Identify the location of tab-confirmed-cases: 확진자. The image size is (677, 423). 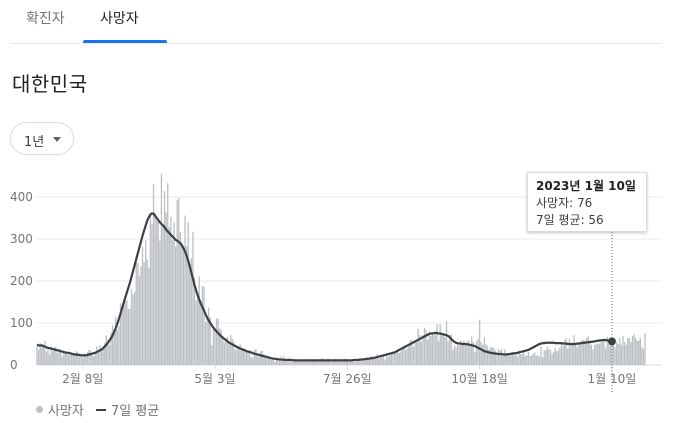
(45, 19).